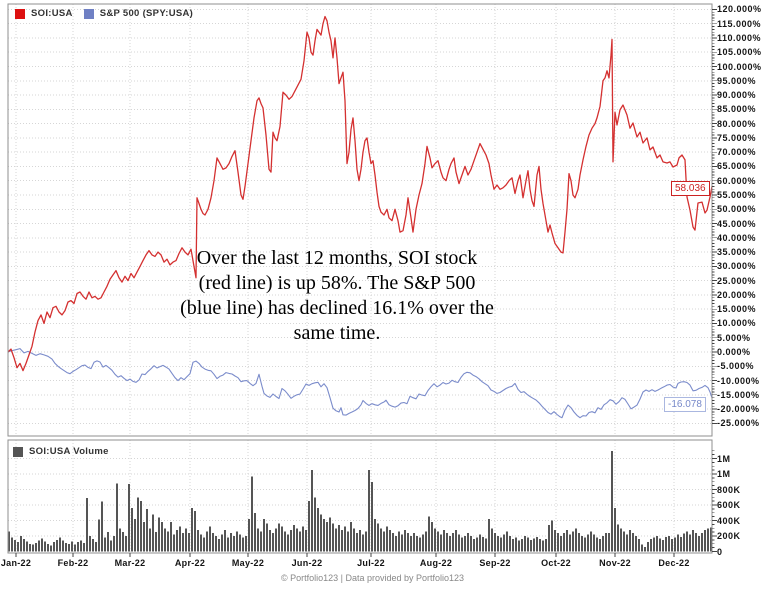 Image resolution: width=768 pixels, height=591 pixels. What do you see at coordinates (738, 423) in the screenshot?
I see `price-axis-tick-label: -25.000%` at bounding box center [738, 423].